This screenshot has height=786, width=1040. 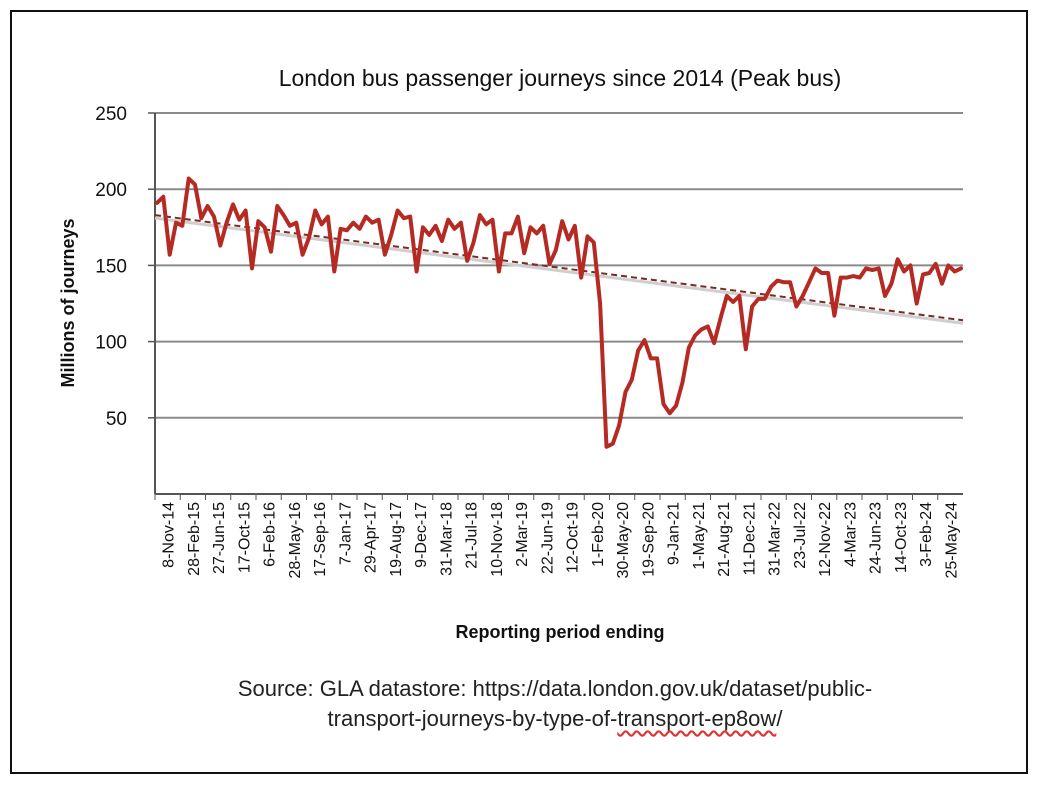 What do you see at coordinates (295, 540) in the screenshot?
I see `x-tick-label: 28-May-16` at bounding box center [295, 540].